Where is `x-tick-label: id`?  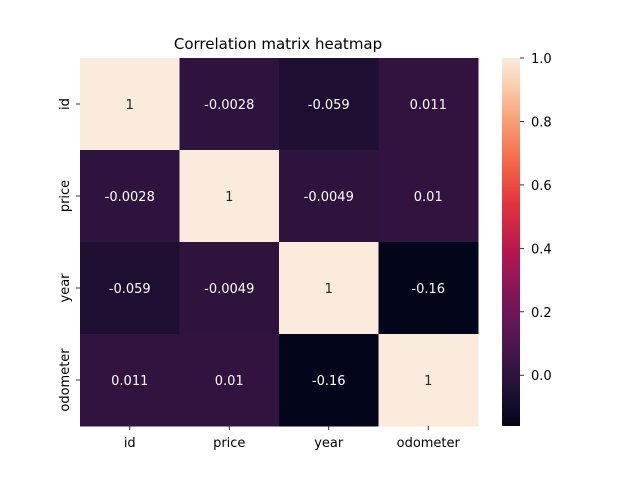 x-tick-label: id is located at coordinates (130, 443).